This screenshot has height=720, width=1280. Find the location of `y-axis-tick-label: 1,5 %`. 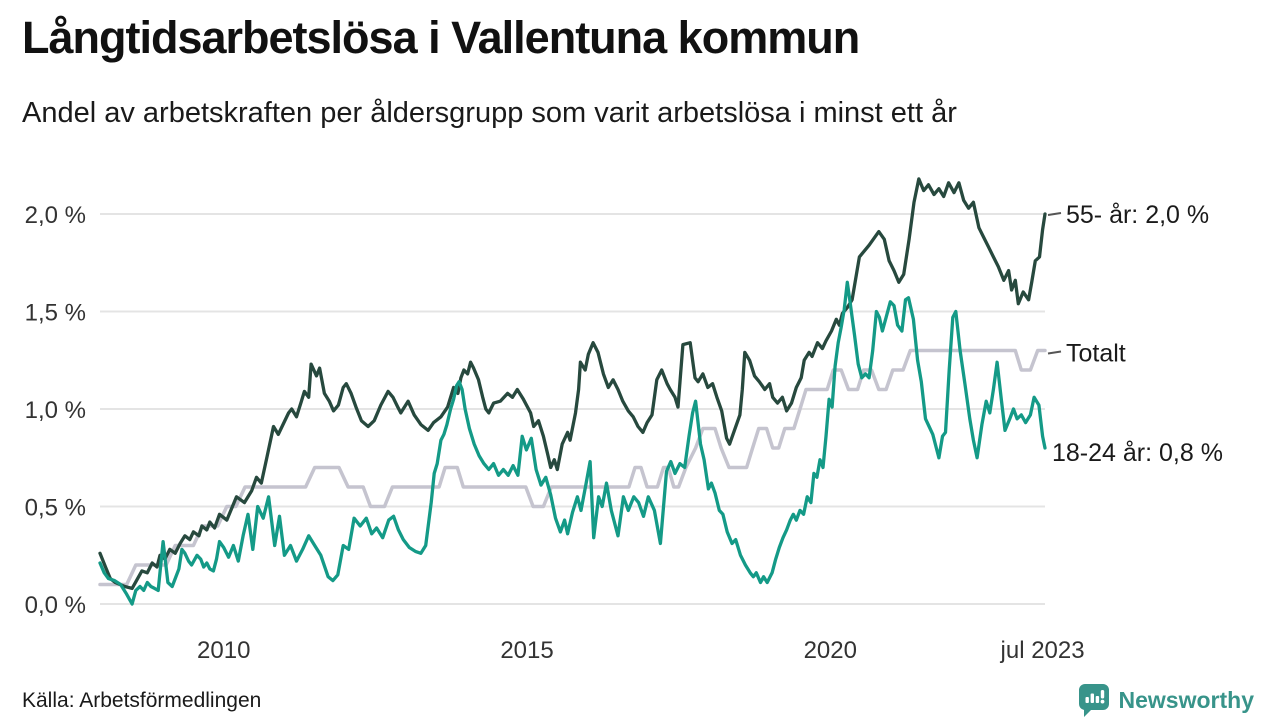

y-axis-tick-label: 1,5 % is located at coordinates (55, 313).